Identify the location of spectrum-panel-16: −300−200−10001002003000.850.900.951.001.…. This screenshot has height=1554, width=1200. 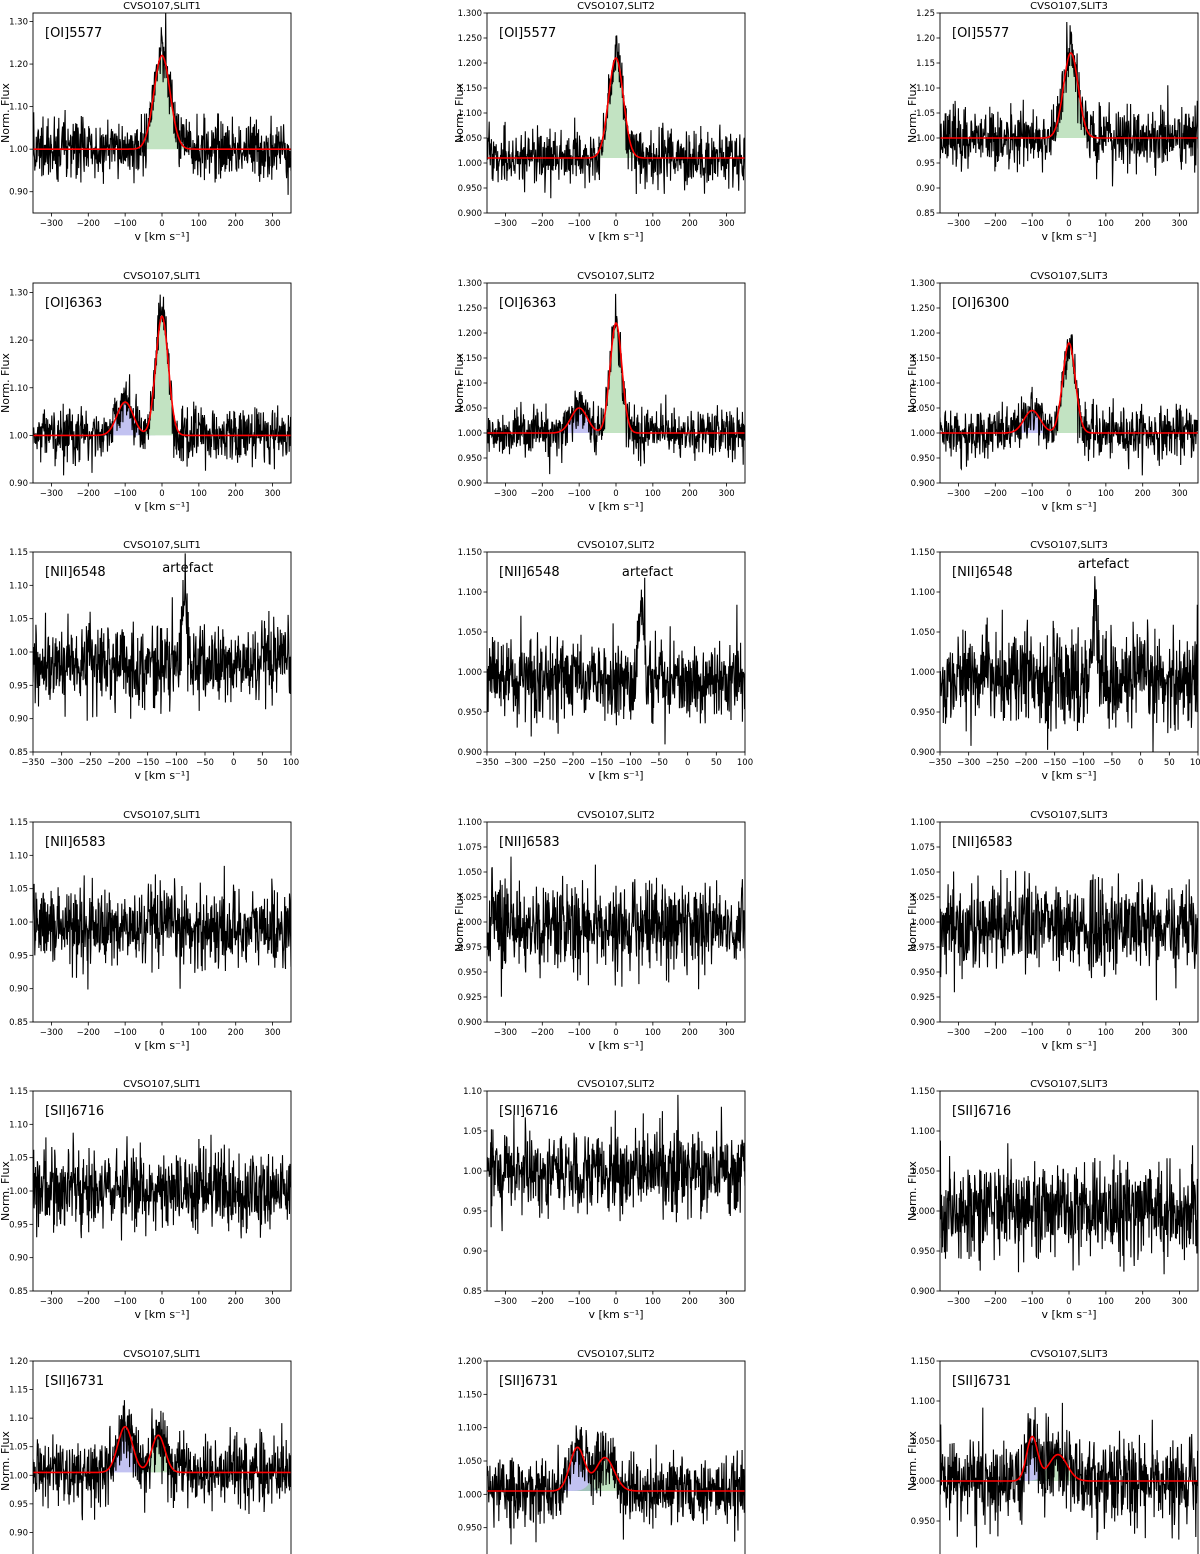
(146, 1451).